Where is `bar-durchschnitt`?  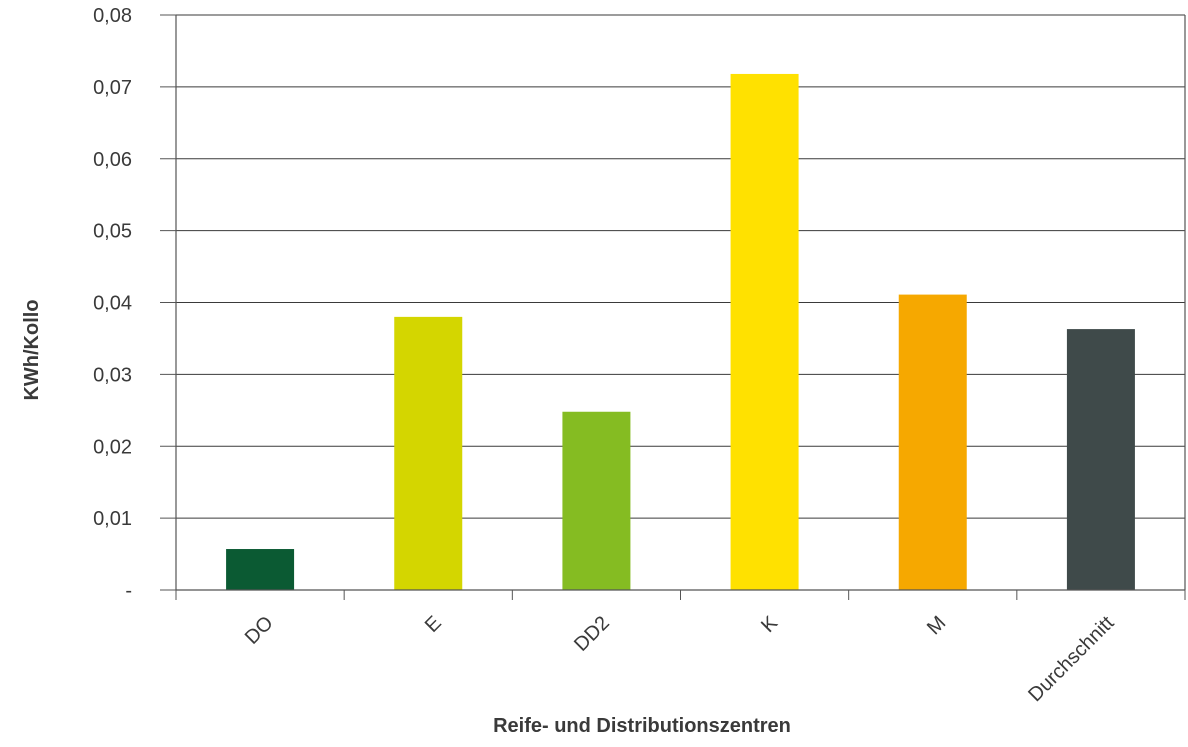
bar-durchschnitt is located at coordinates (1100, 459).